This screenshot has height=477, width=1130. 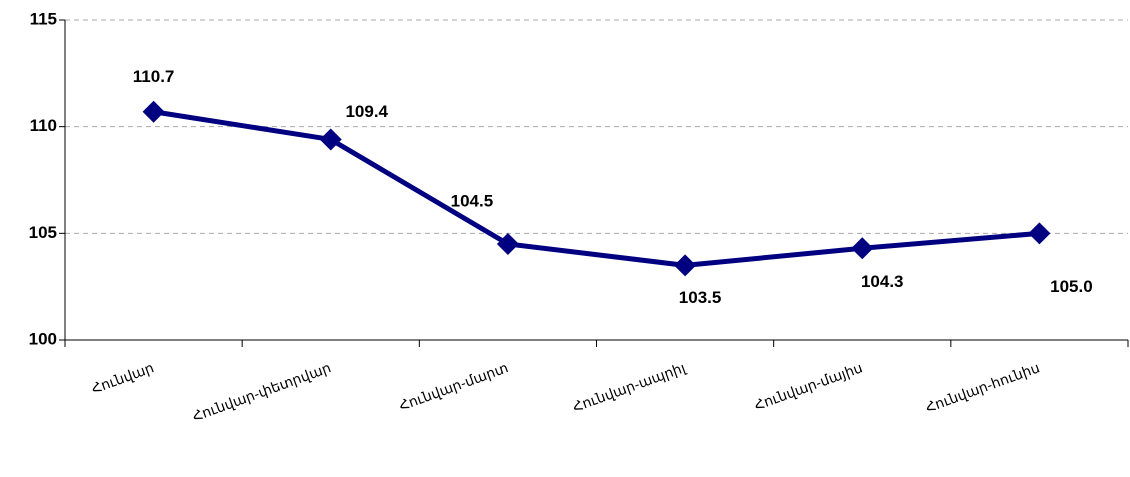 What do you see at coordinates (700, 297) in the screenshot?
I see `data-label: 103.5` at bounding box center [700, 297].